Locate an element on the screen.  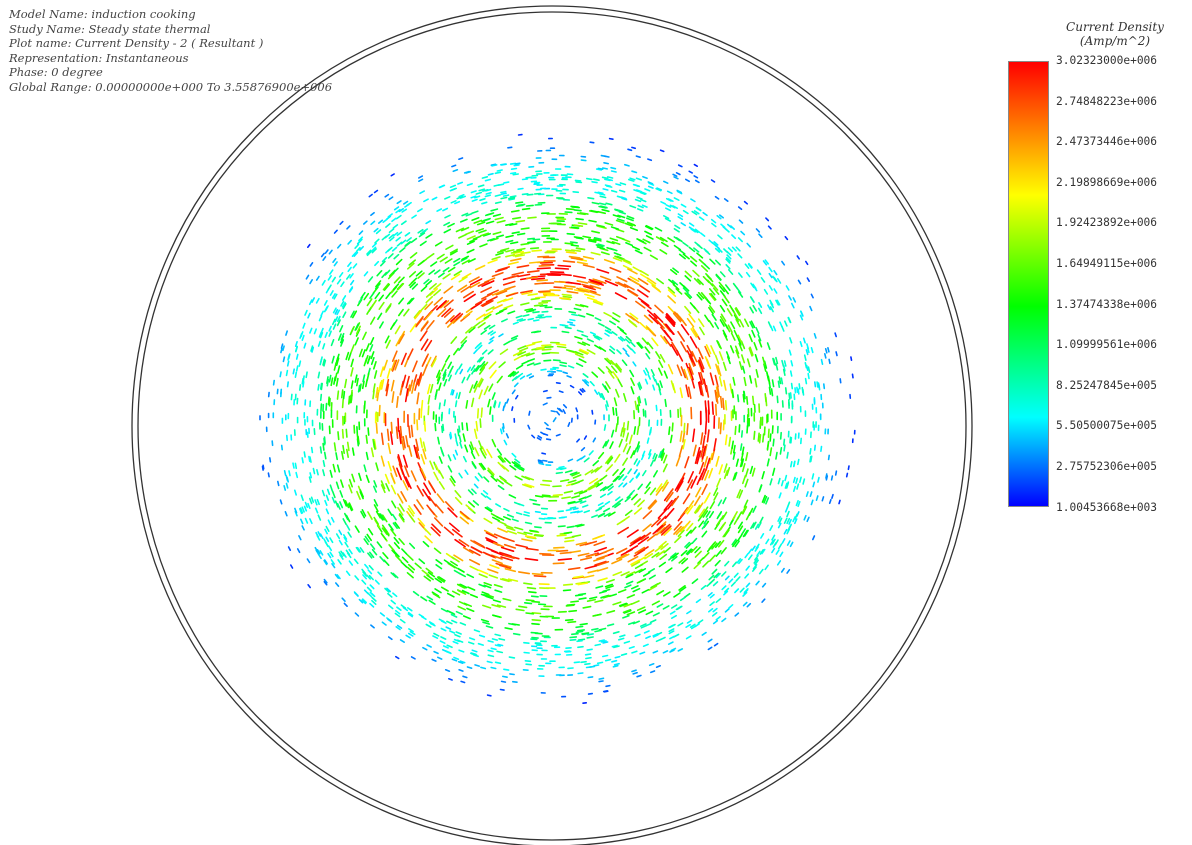
study-name-line: Study Name: Steady state thermal is located at coordinates (110, 28).